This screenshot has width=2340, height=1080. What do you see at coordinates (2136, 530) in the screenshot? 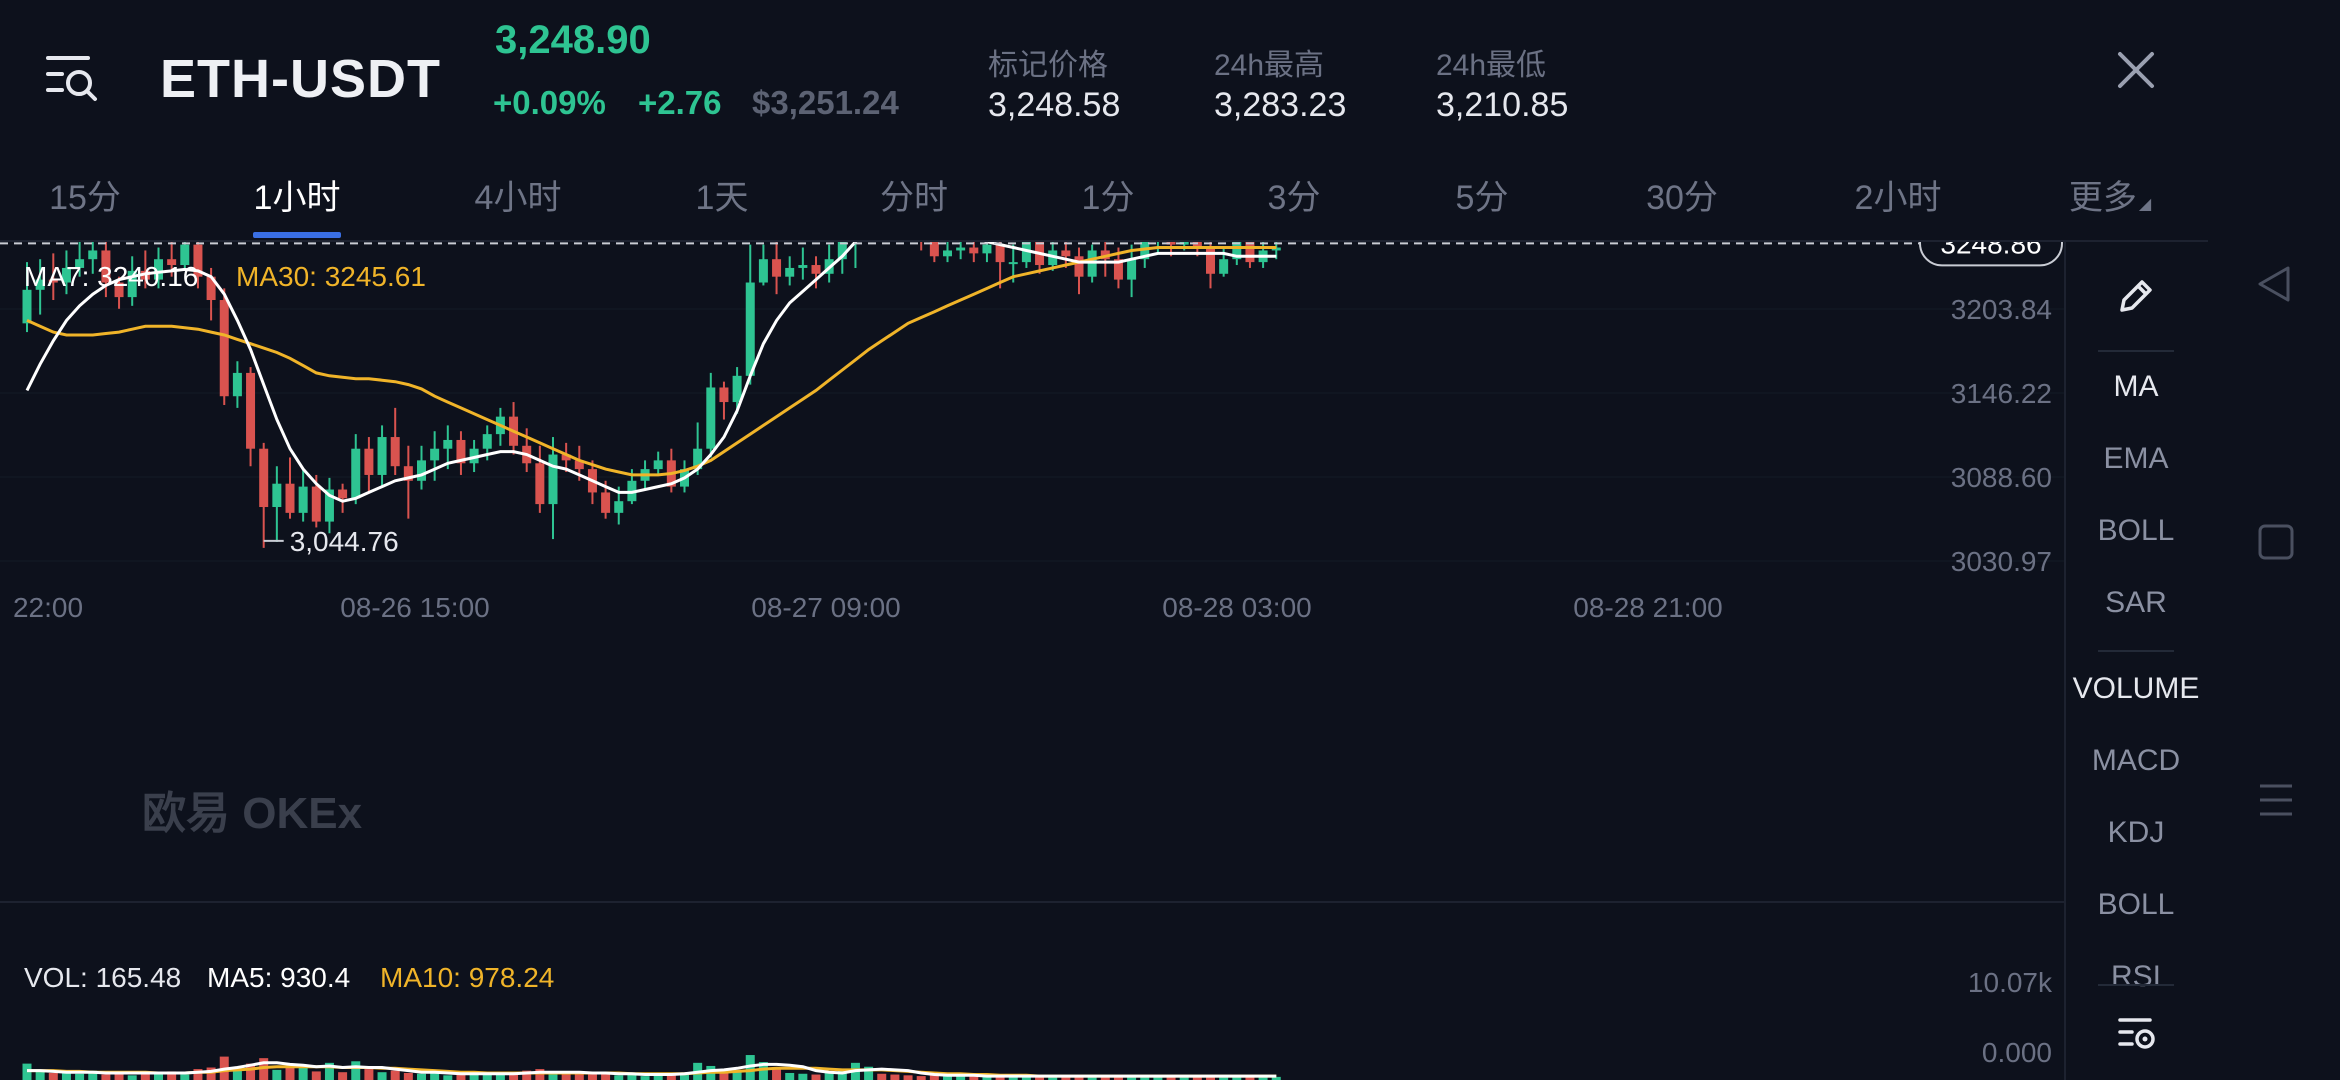
I see `indicator-boll: BOLL` at bounding box center [2136, 530].